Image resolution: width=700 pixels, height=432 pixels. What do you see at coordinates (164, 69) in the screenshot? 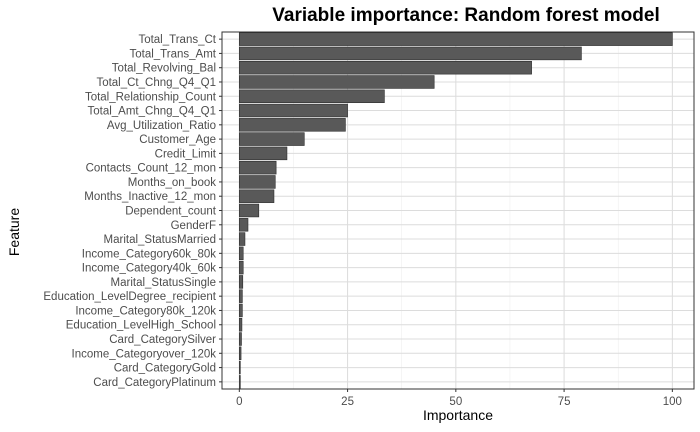
I see `y-tick-label: Total_Revolving_Bal` at bounding box center [164, 69].